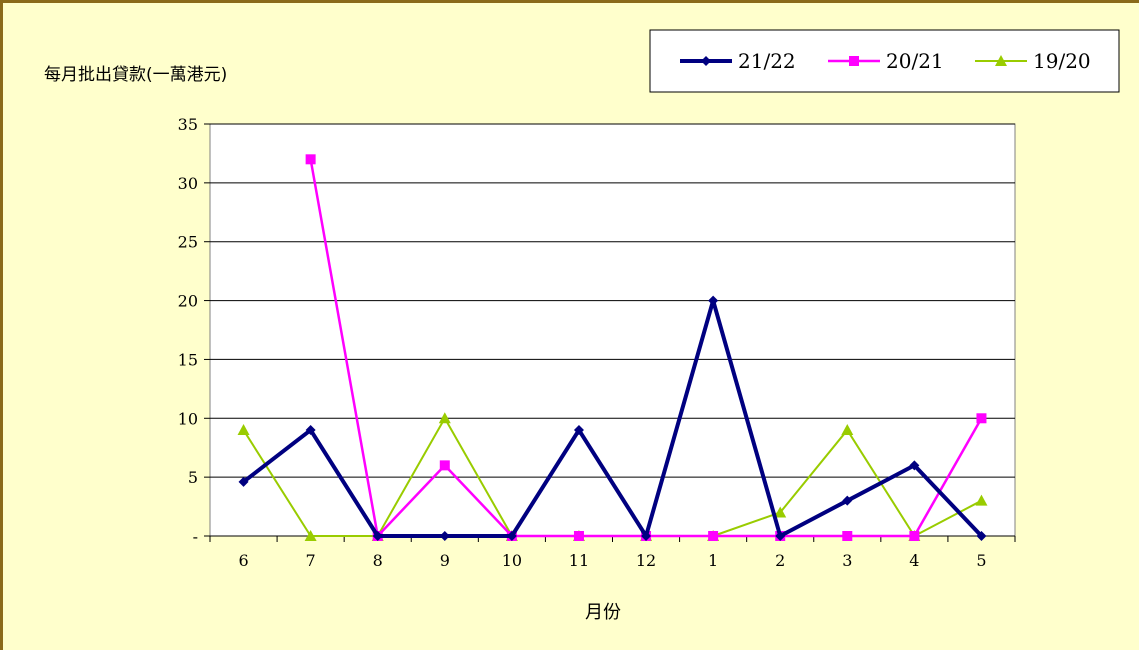 This screenshot has width=1139, height=650. What do you see at coordinates (915, 61) in the screenshot?
I see `legend-label: 20/21` at bounding box center [915, 61].